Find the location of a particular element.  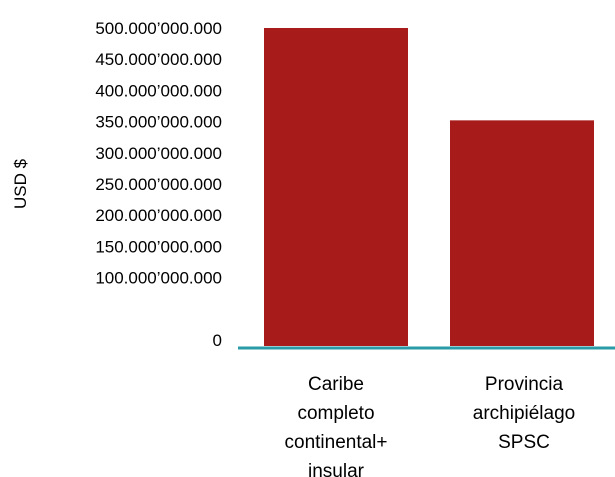

y-tick-label: 500.000’000.000 is located at coordinates (158, 28).